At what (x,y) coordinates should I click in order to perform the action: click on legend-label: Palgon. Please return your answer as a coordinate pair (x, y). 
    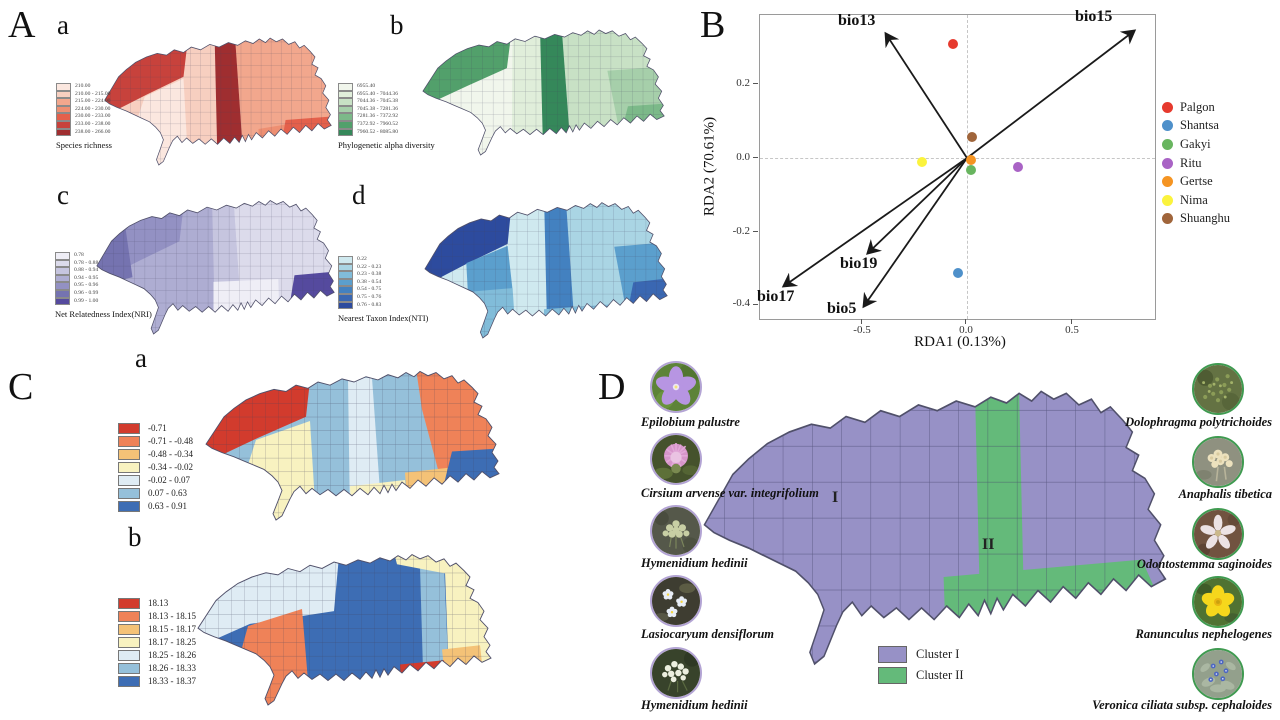
    Looking at the image, I should click on (1197, 106).